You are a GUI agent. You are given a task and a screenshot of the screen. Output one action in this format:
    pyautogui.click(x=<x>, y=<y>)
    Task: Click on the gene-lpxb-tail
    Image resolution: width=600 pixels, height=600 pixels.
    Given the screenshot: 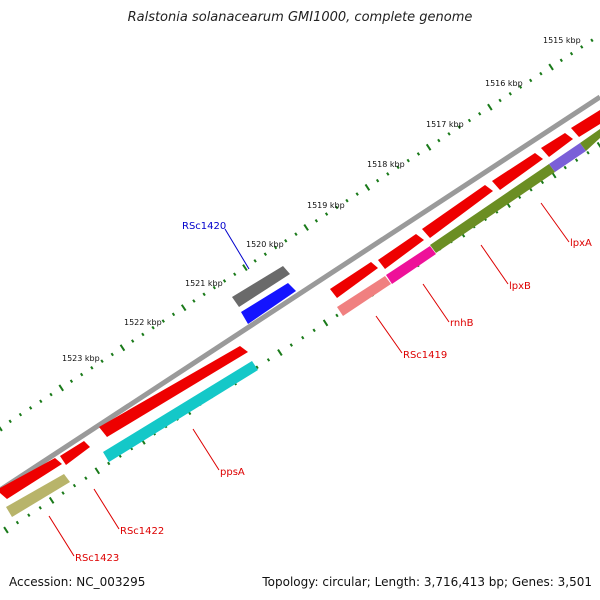 What is the action you would take?
    pyautogui.click(x=590, y=140)
    